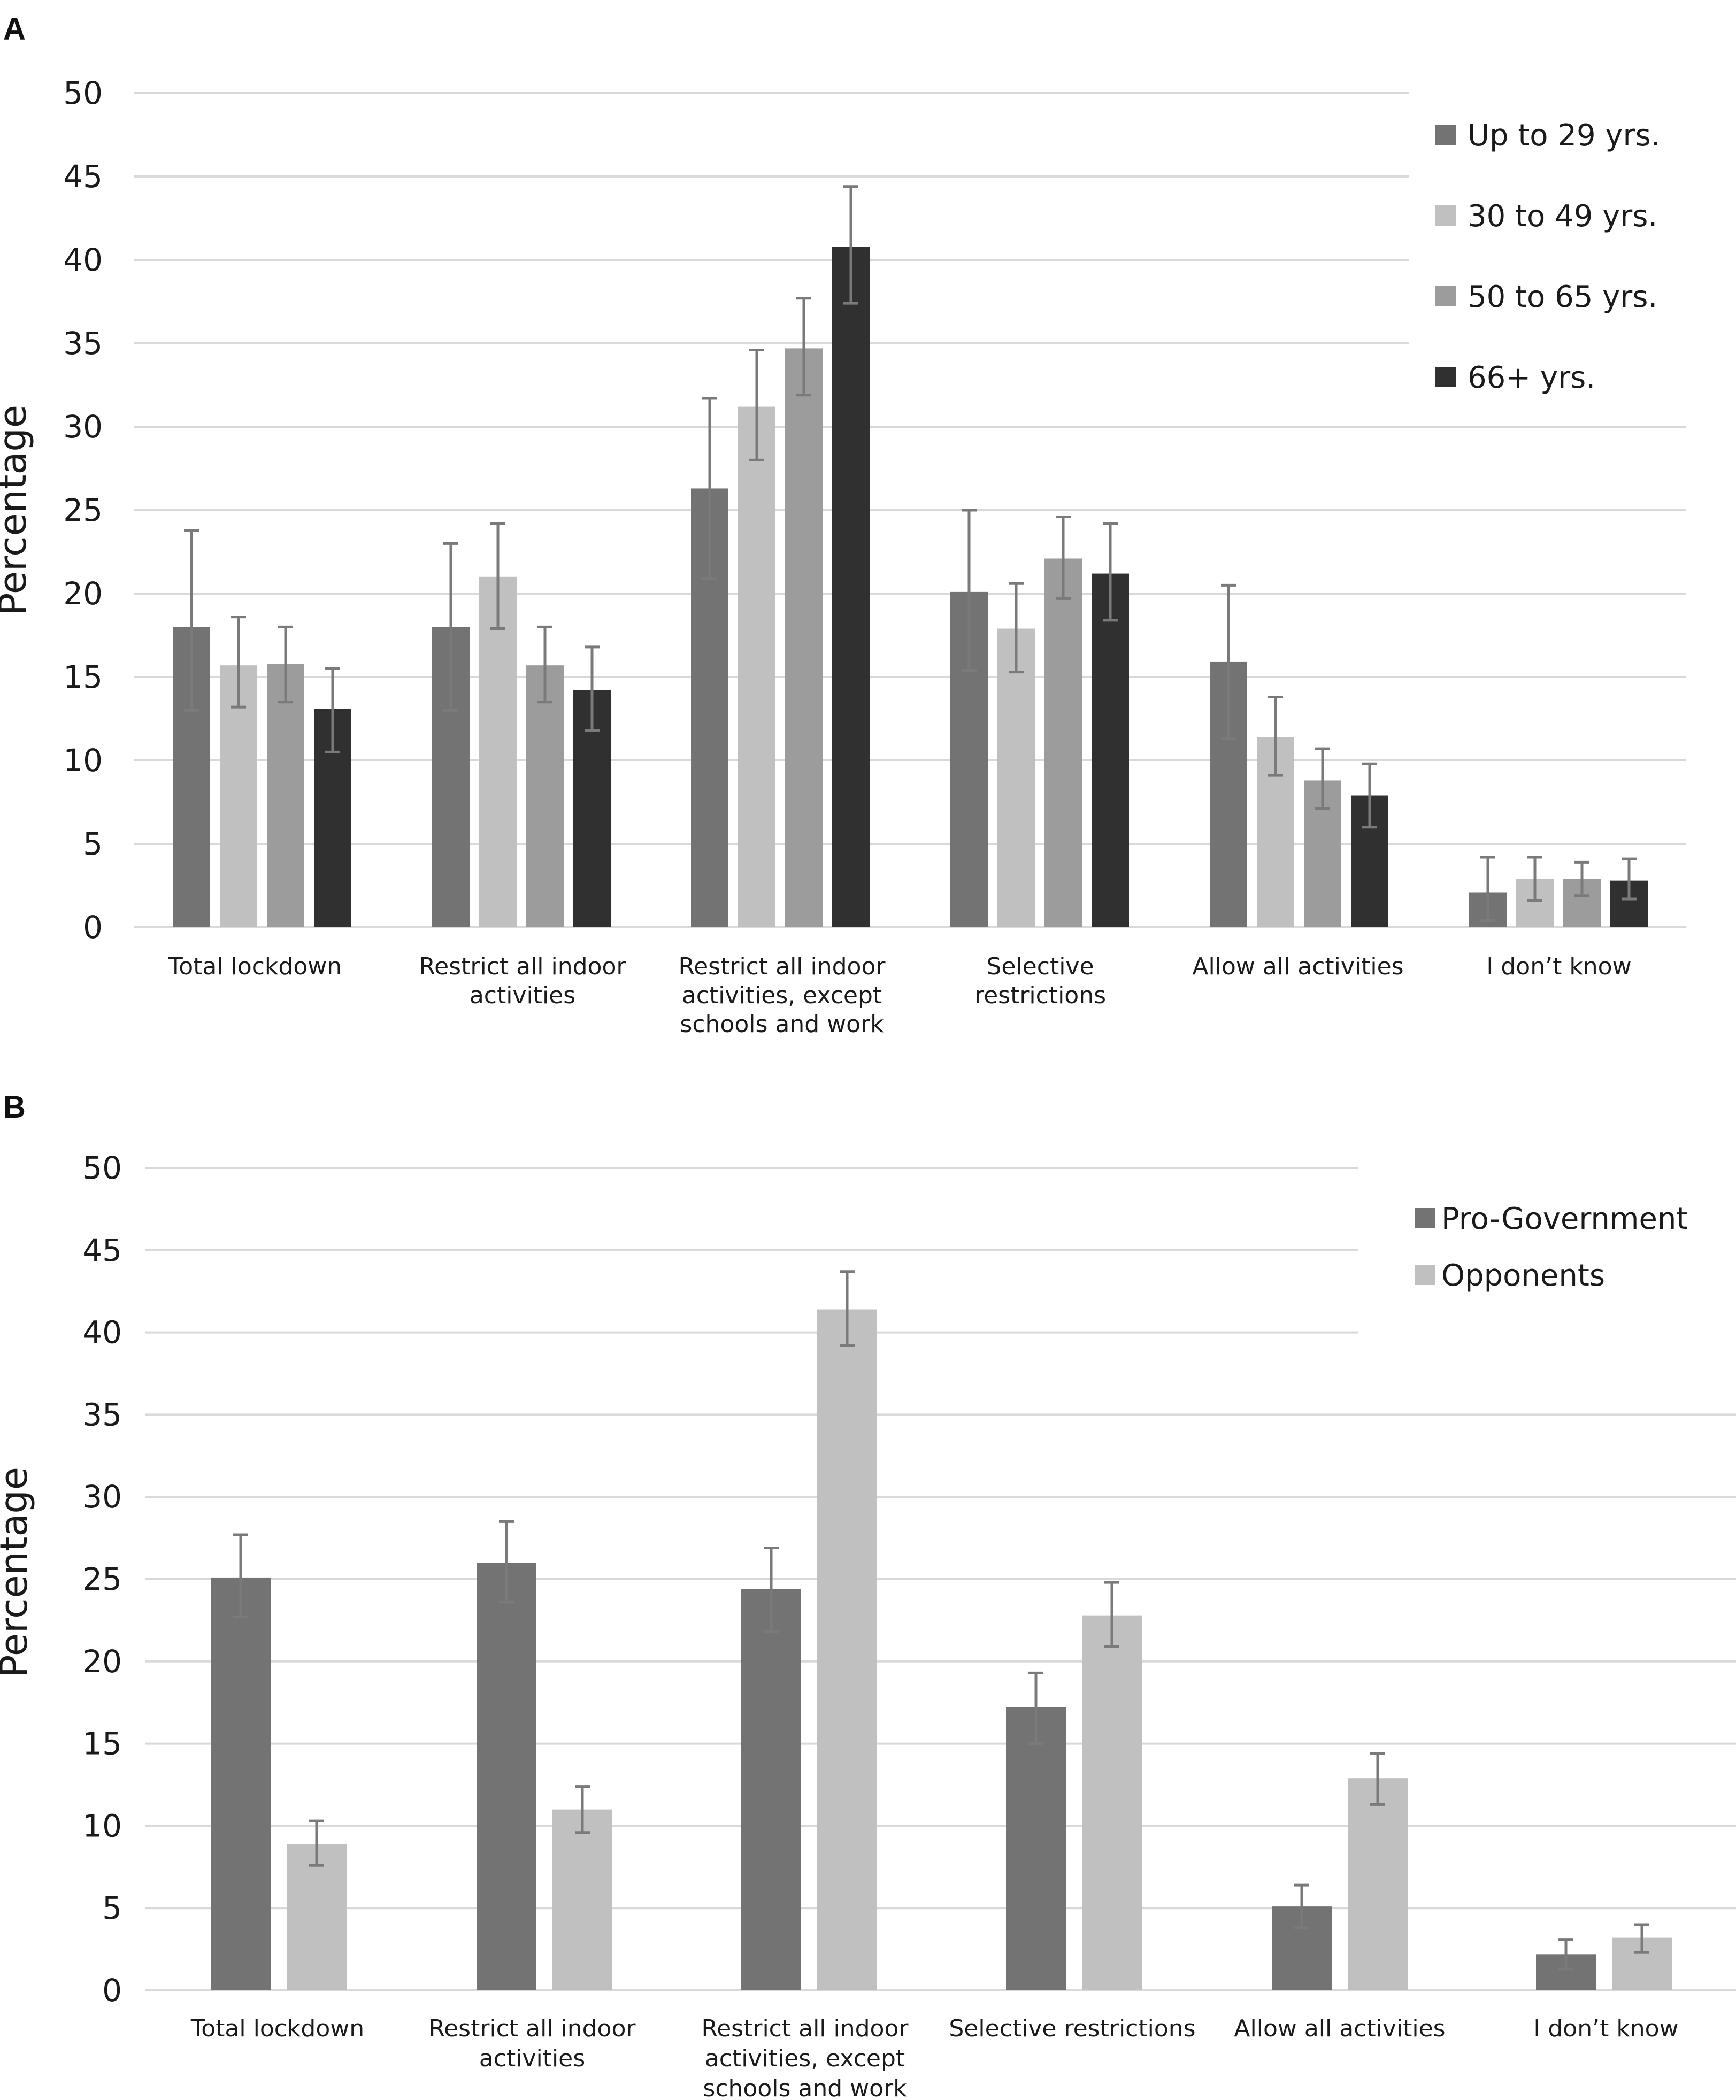 Image resolution: width=1736 pixels, height=2100 pixels. I want to click on b-legend-label: Pro-Government, so click(1565, 1219).